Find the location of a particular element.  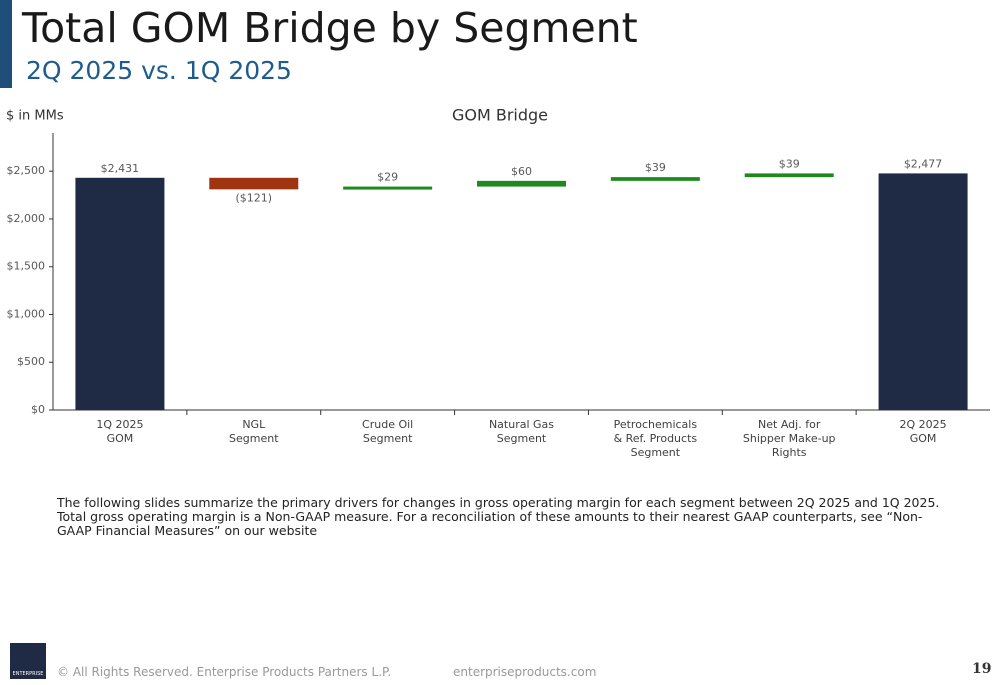

value-label: $60 is located at coordinates (521, 171).